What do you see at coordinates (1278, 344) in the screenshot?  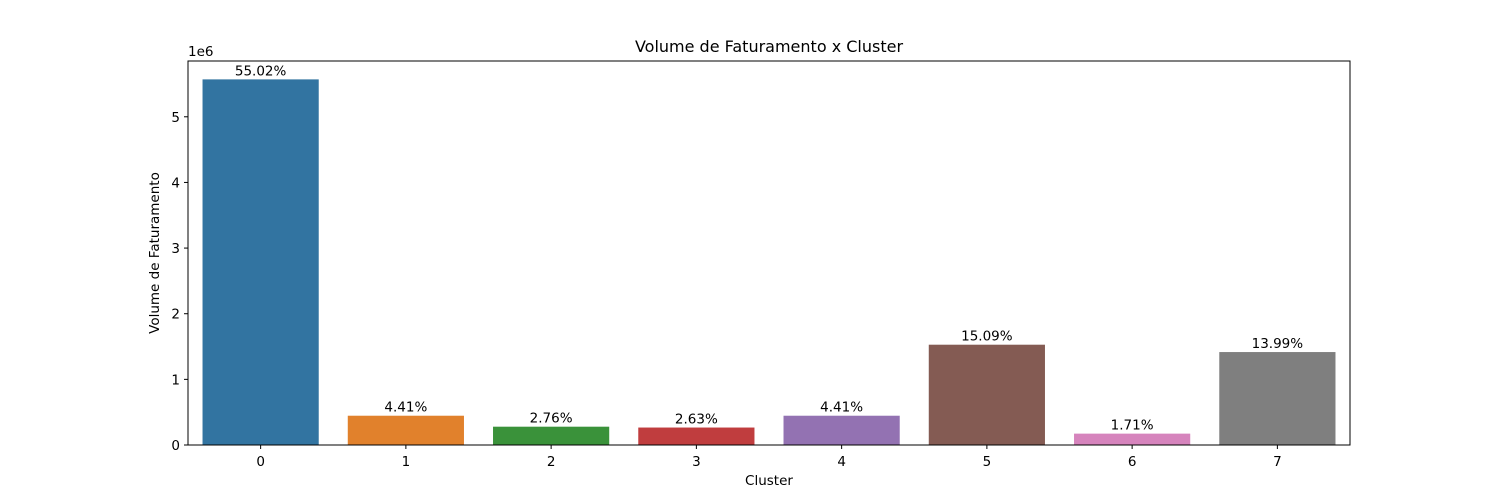 I see `data-label-cluster-7: 13.99%` at bounding box center [1278, 344].